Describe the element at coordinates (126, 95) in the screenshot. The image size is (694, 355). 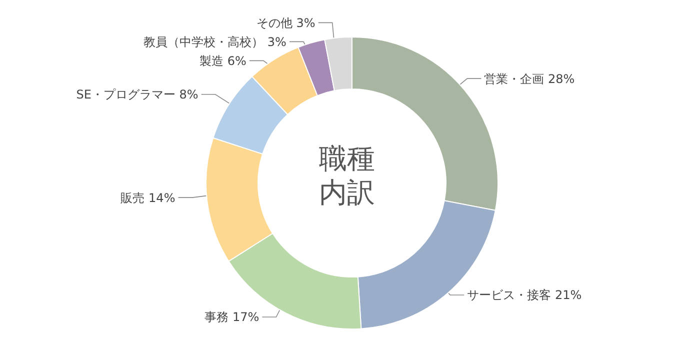
I see `slice-label: SE・プログラマー` at that location.